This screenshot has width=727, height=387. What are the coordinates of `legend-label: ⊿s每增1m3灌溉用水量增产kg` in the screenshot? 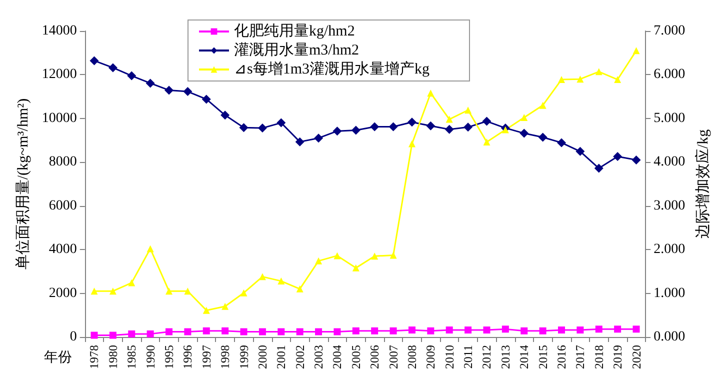 It's located at (332, 69).